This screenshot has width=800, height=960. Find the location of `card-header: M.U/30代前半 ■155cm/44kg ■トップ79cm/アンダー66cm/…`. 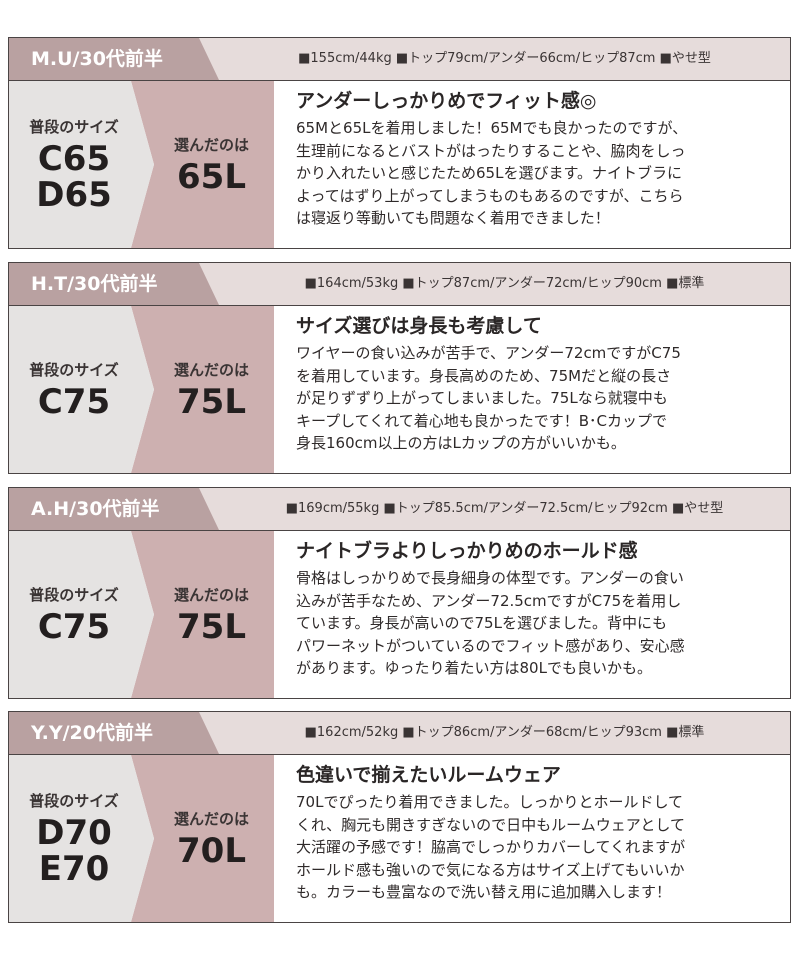

card-header: M.U/30代前半 ■155cm/44kg ■トップ79cm/アンダー66cm/… is located at coordinates (399, 59).